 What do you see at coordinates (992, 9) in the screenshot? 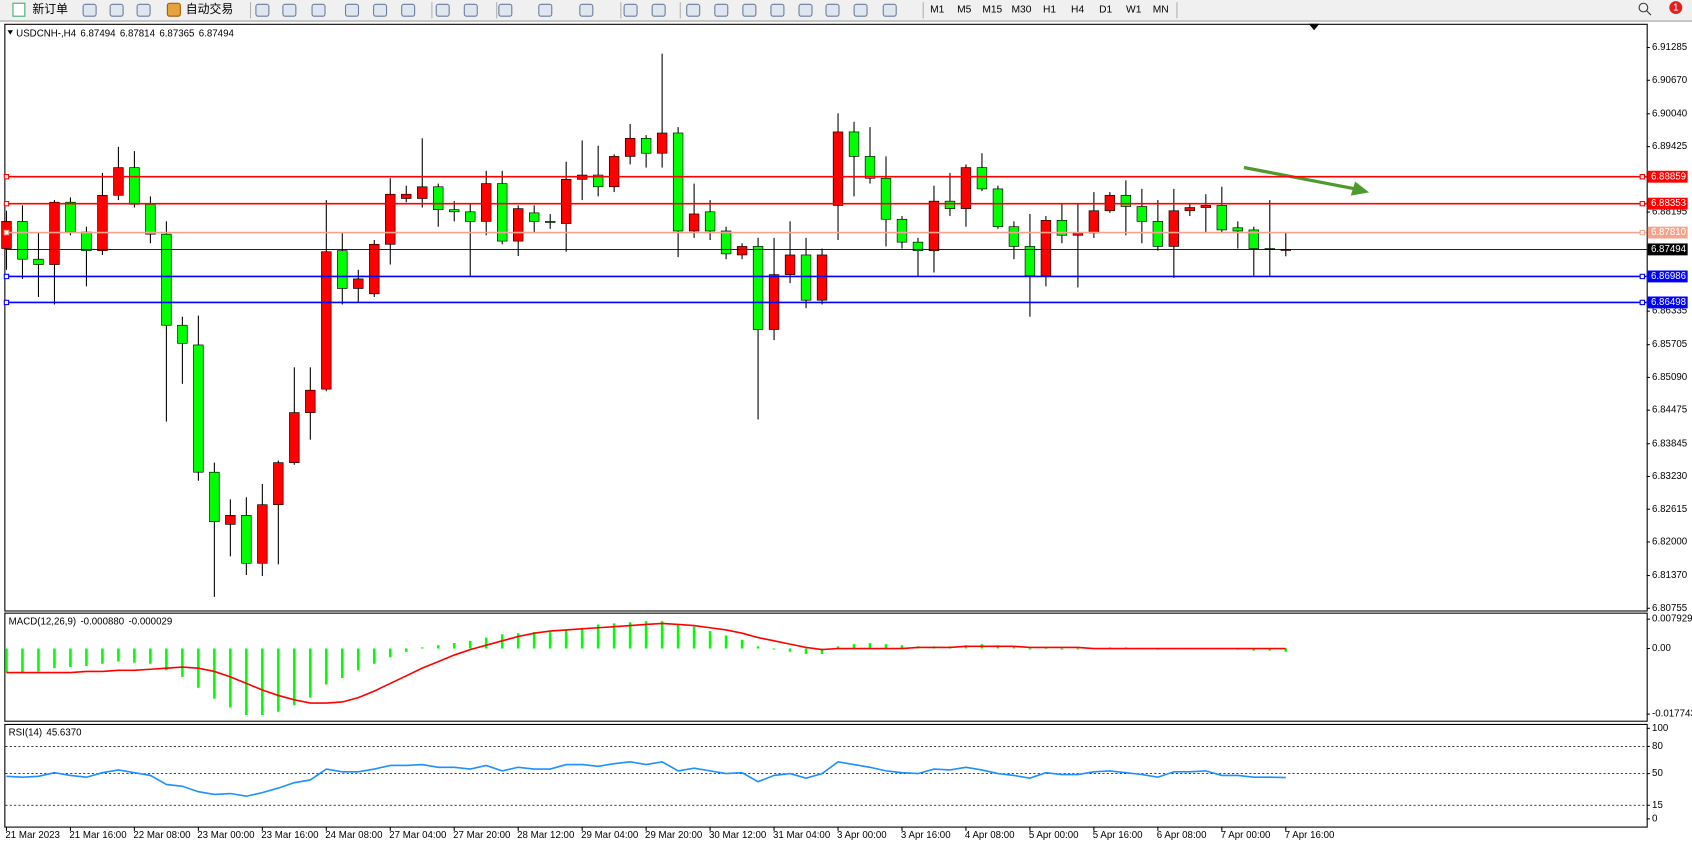
I see `timeframe-button: M15` at bounding box center [992, 9].